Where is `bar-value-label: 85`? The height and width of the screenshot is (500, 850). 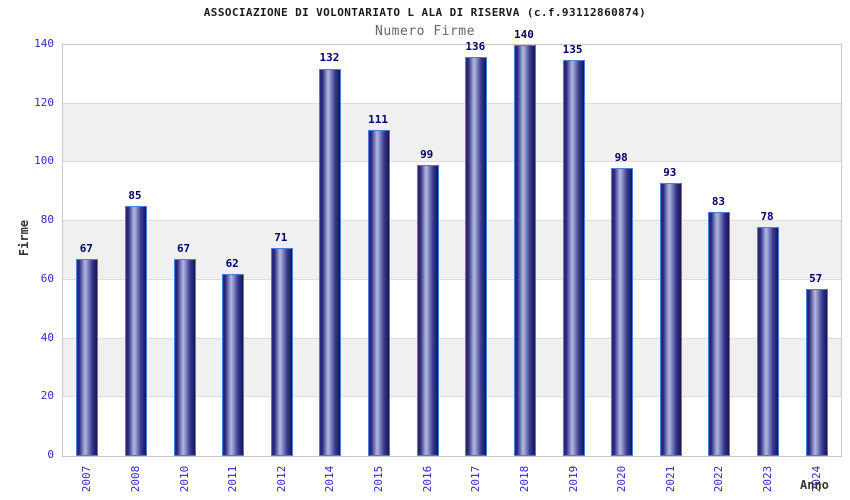
bar-value-label: 85 is located at coordinates (135, 196).